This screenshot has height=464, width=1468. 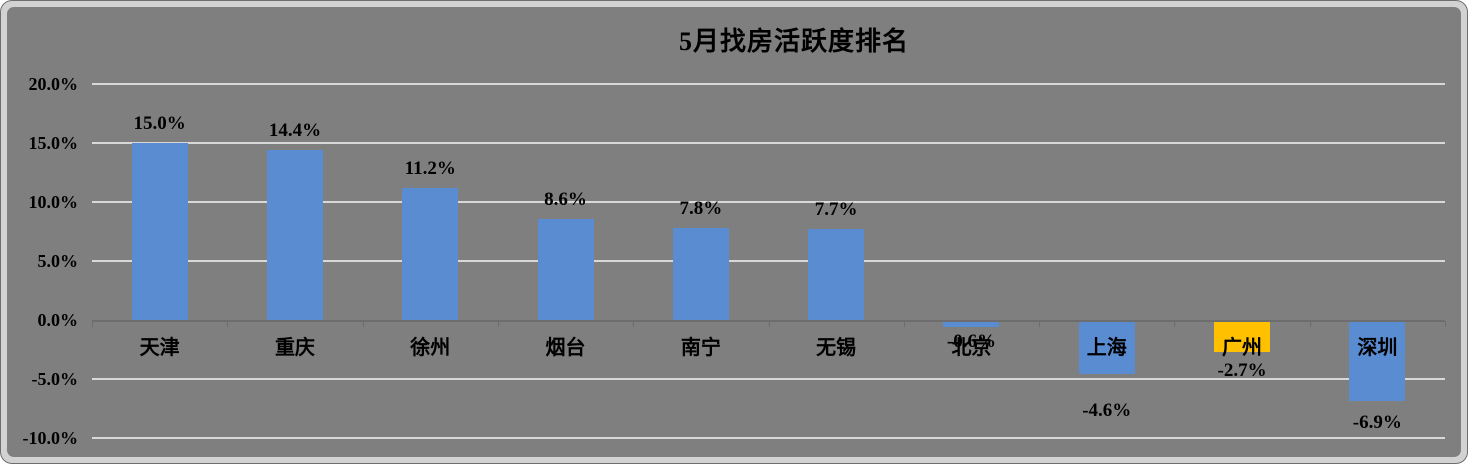 What do you see at coordinates (58, 261) in the screenshot?
I see `y-axis-tick-label: 5.0%` at bounding box center [58, 261].